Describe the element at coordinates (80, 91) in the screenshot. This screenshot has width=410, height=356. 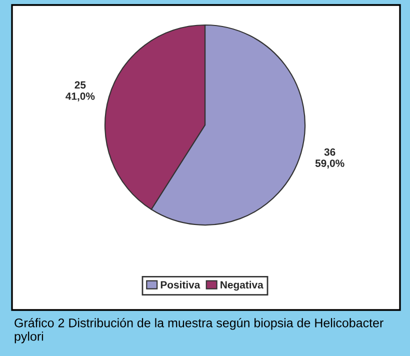
I see `data-label: 25 41,0%` at that location.